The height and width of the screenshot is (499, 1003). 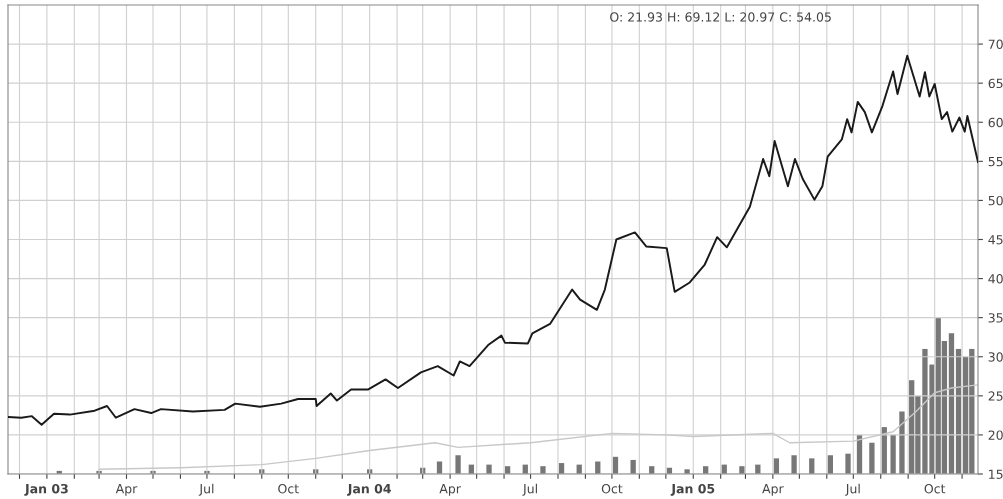 What do you see at coordinates (995, 200) in the screenshot?
I see `y-tick-label: 50` at bounding box center [995, 200].